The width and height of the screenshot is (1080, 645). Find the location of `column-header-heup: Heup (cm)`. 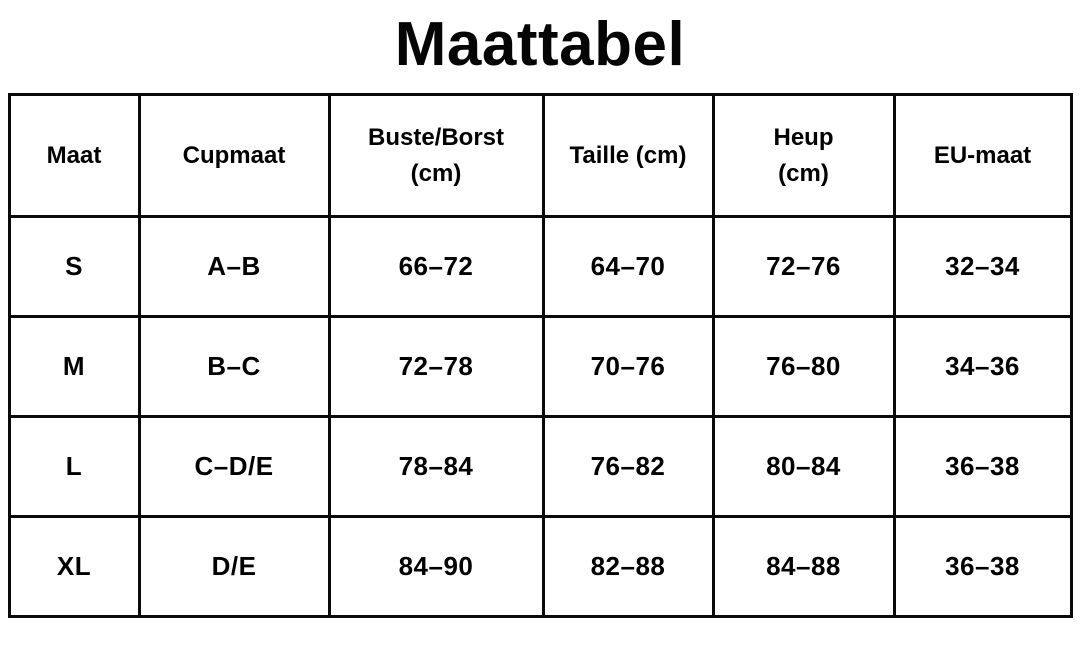

column-header-heup: Heup (cm) is located at coordinates (803, 156).